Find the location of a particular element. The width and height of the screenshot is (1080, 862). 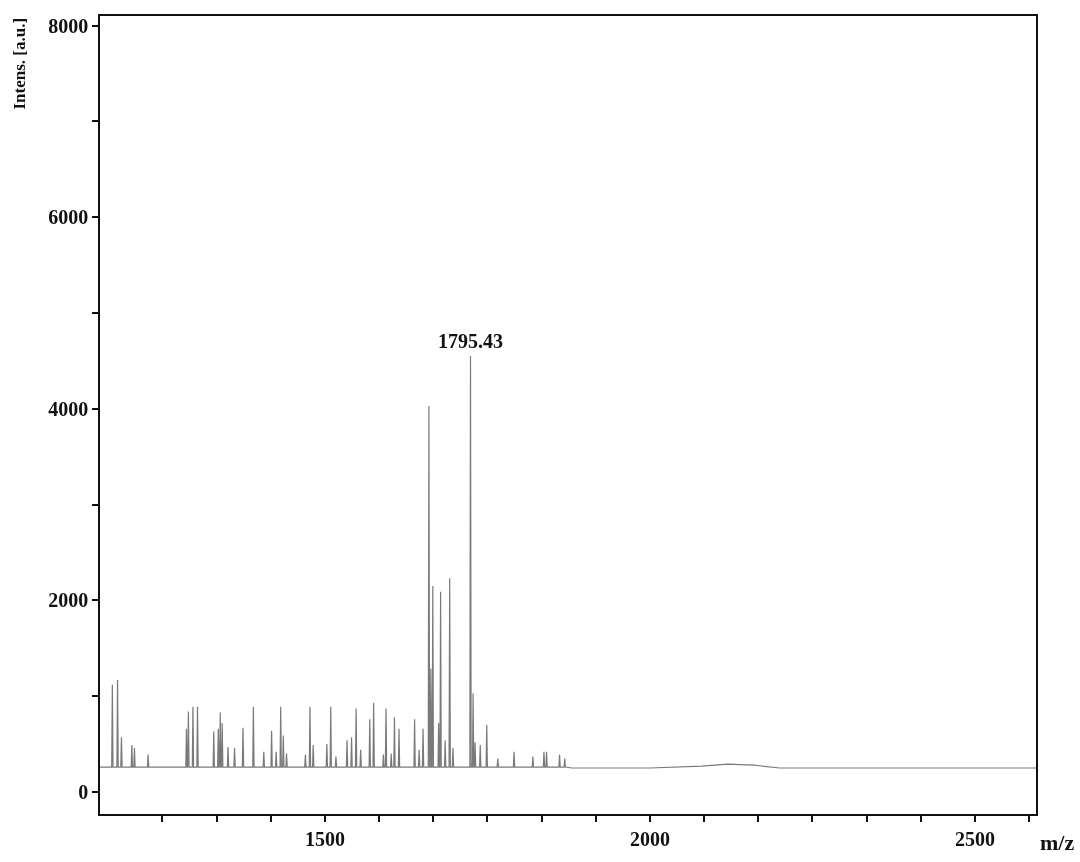

y-tick-label: 4000 is located at coordinates (68, 408).